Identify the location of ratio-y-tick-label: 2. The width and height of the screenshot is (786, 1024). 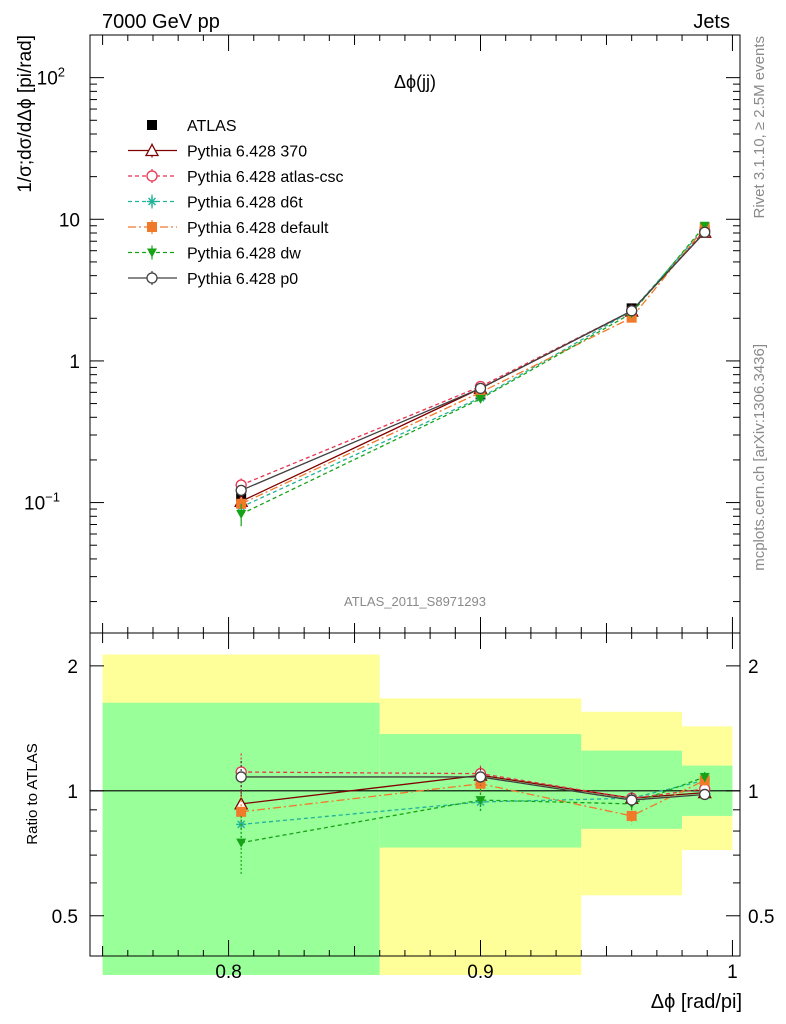
(72, 667).